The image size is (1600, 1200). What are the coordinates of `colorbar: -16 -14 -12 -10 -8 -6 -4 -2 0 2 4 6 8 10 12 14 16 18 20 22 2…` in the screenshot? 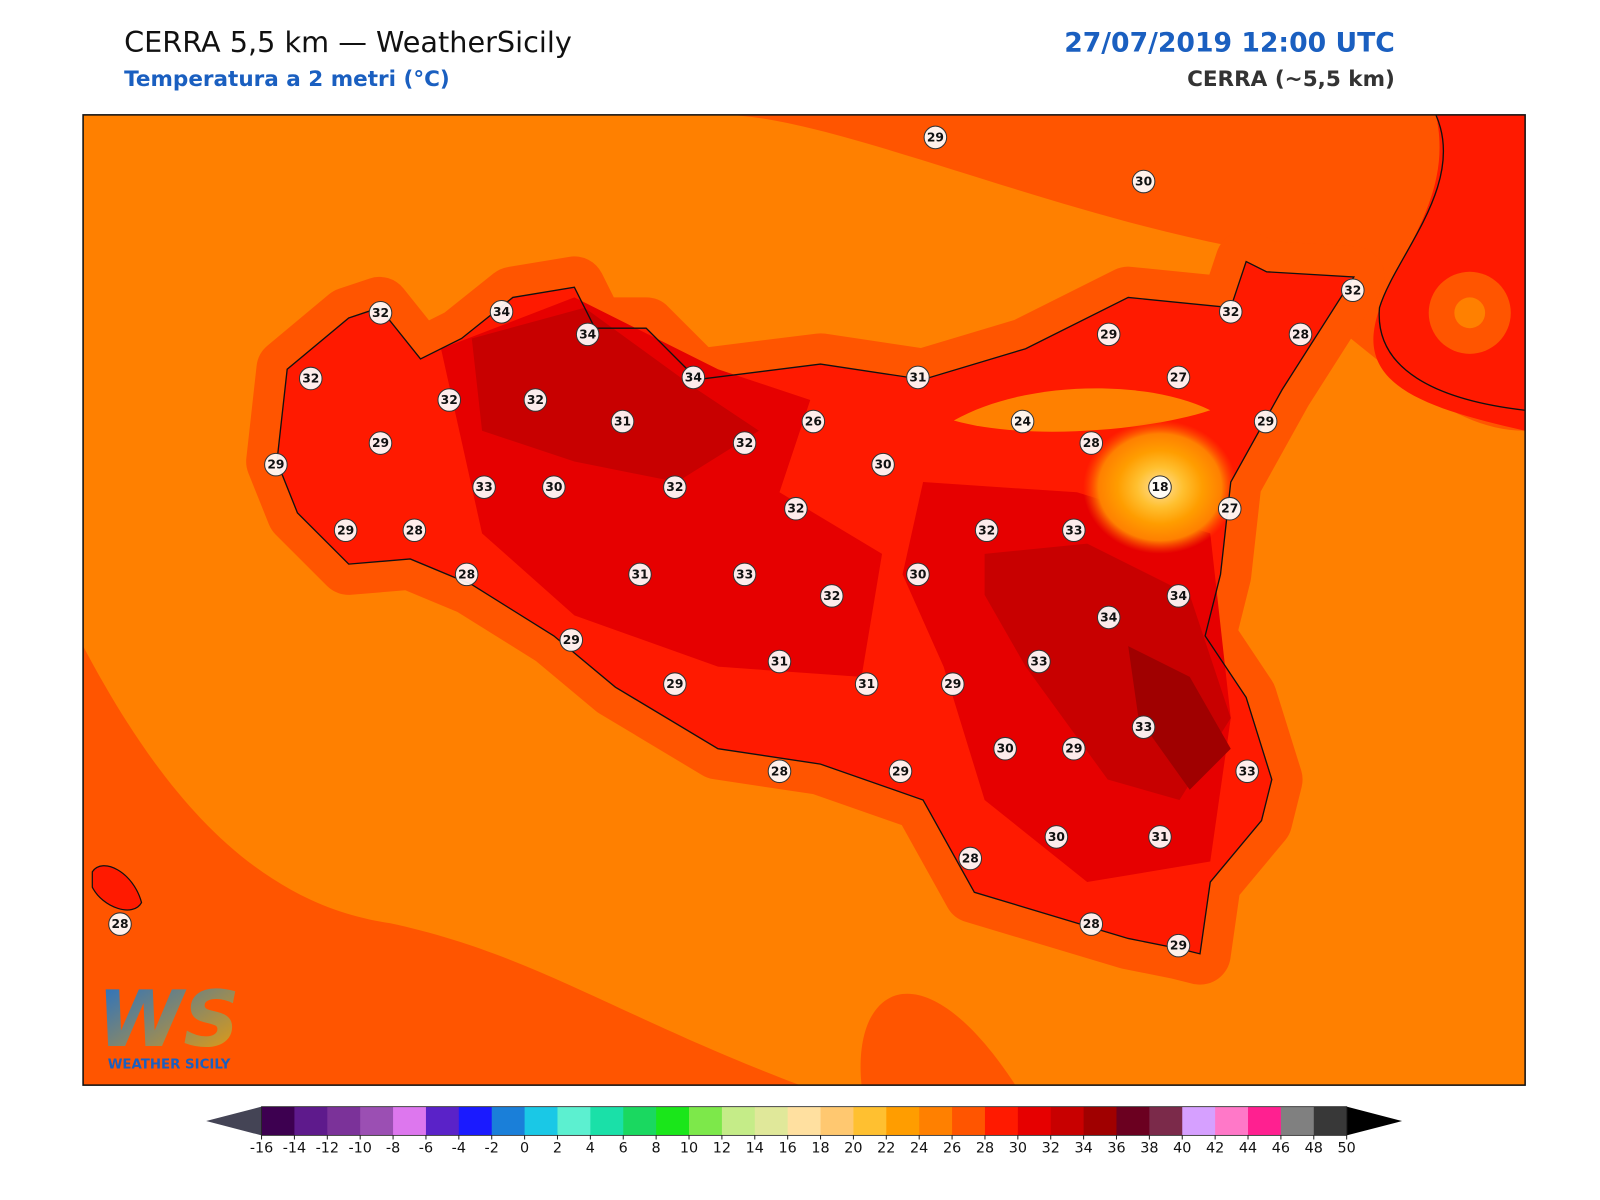 It's located at (804, 1131).